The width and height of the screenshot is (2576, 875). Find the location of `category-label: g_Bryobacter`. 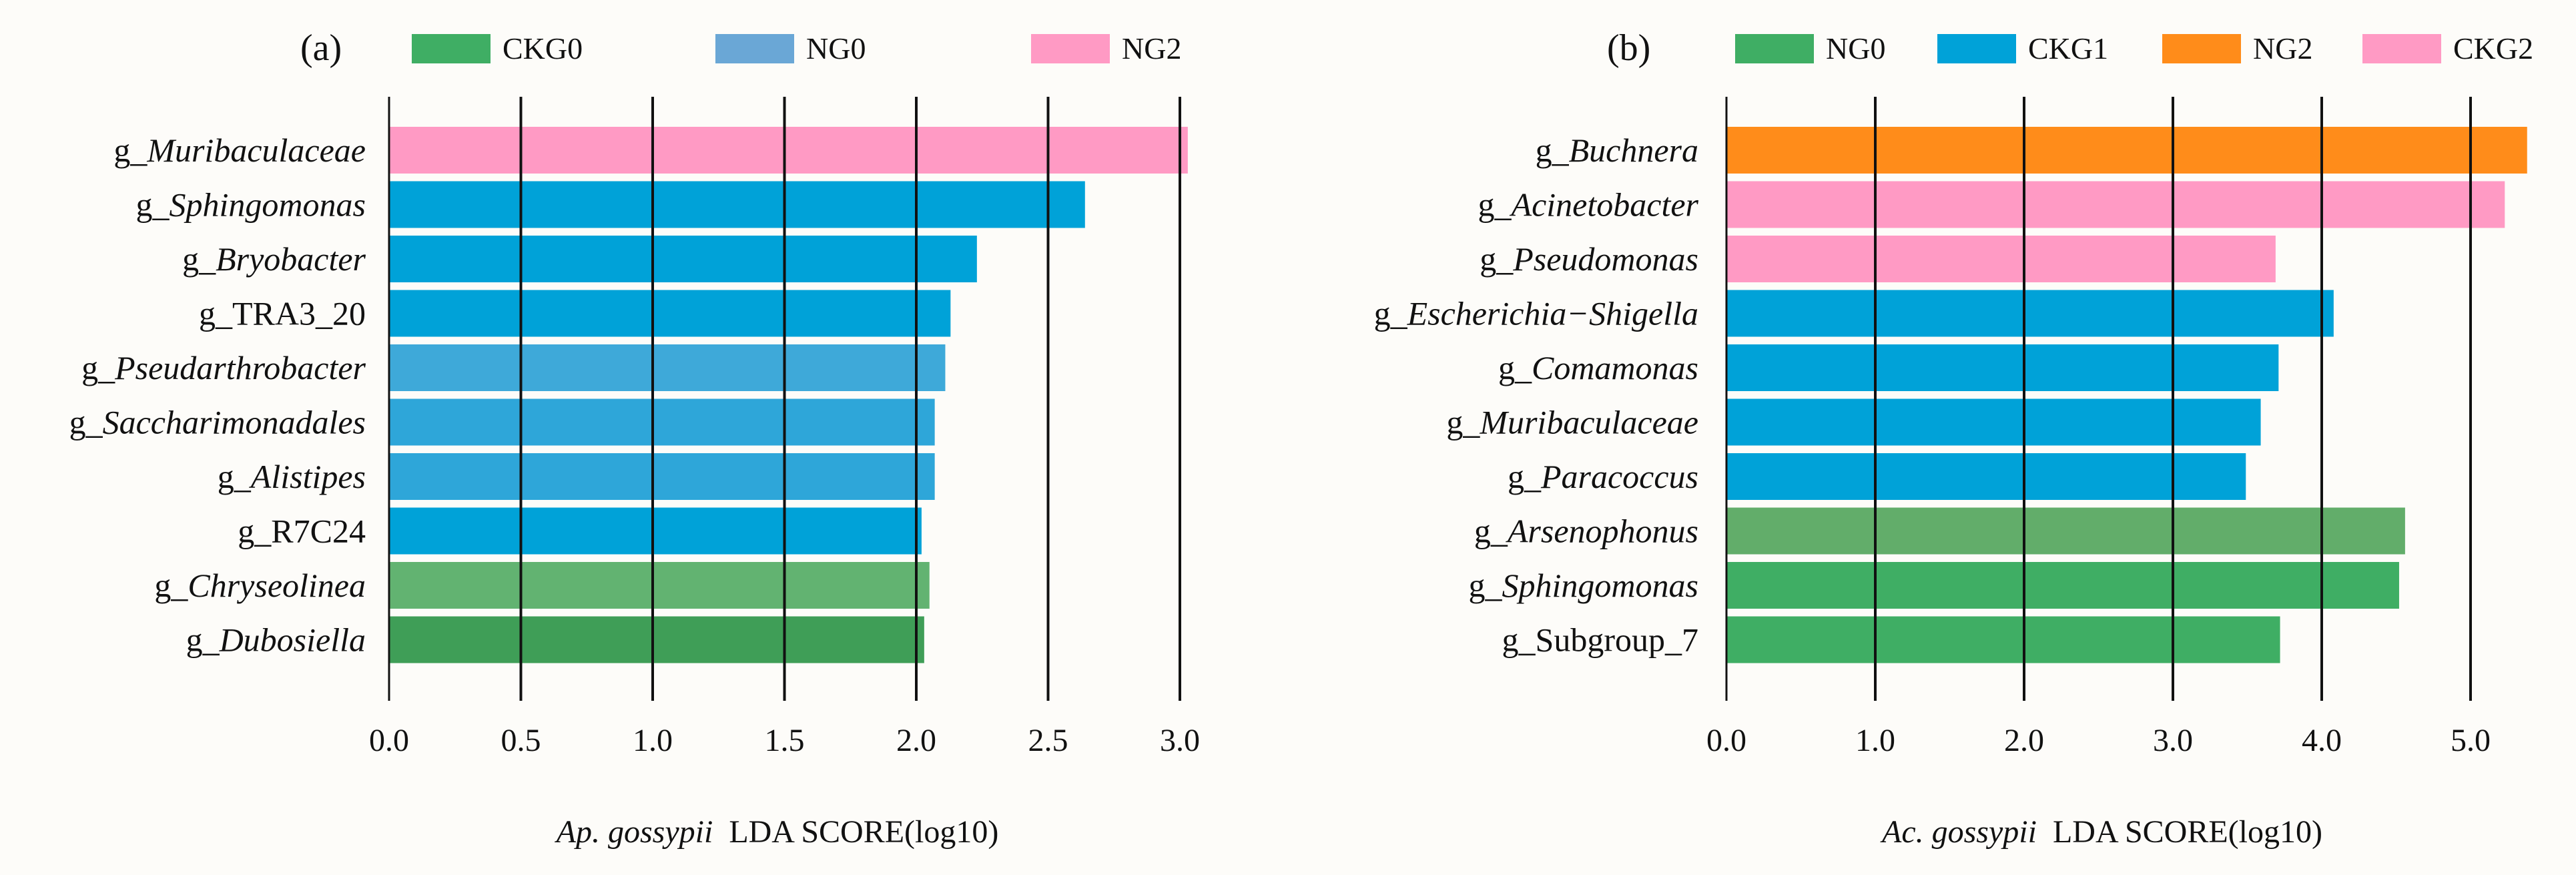

category-label: g_Bryobacter is located at coordinates (274, 259).